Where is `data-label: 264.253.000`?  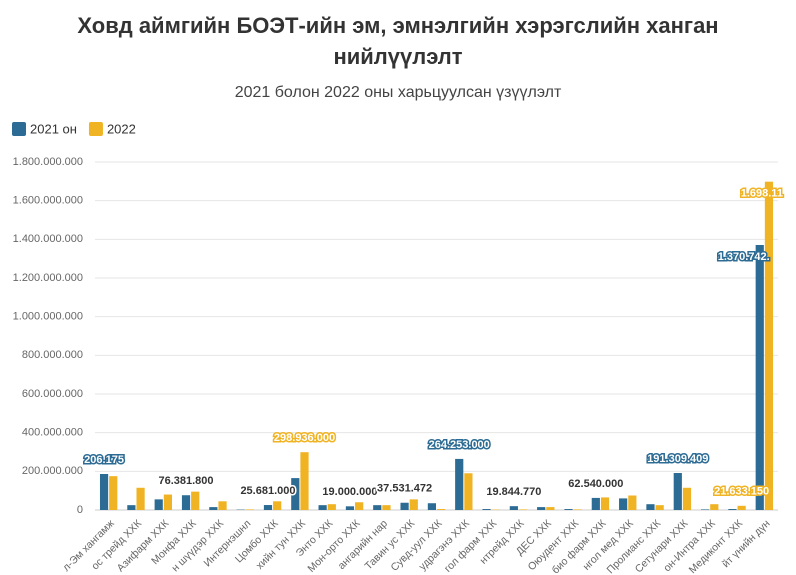
data-label: 264.253.000 is located at coordinates (459, 445).